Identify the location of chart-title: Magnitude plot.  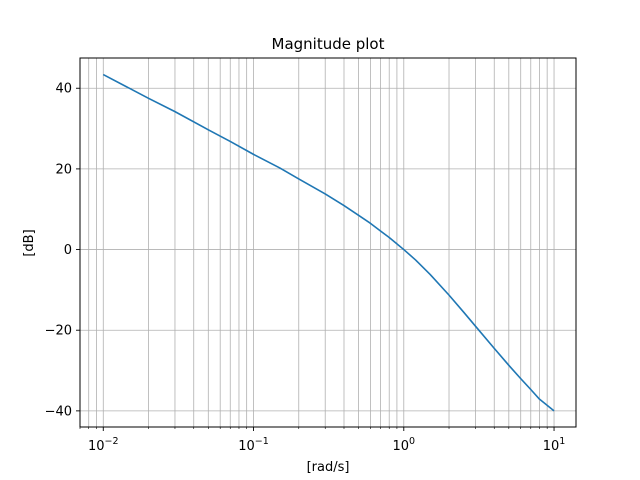
(328, 44).